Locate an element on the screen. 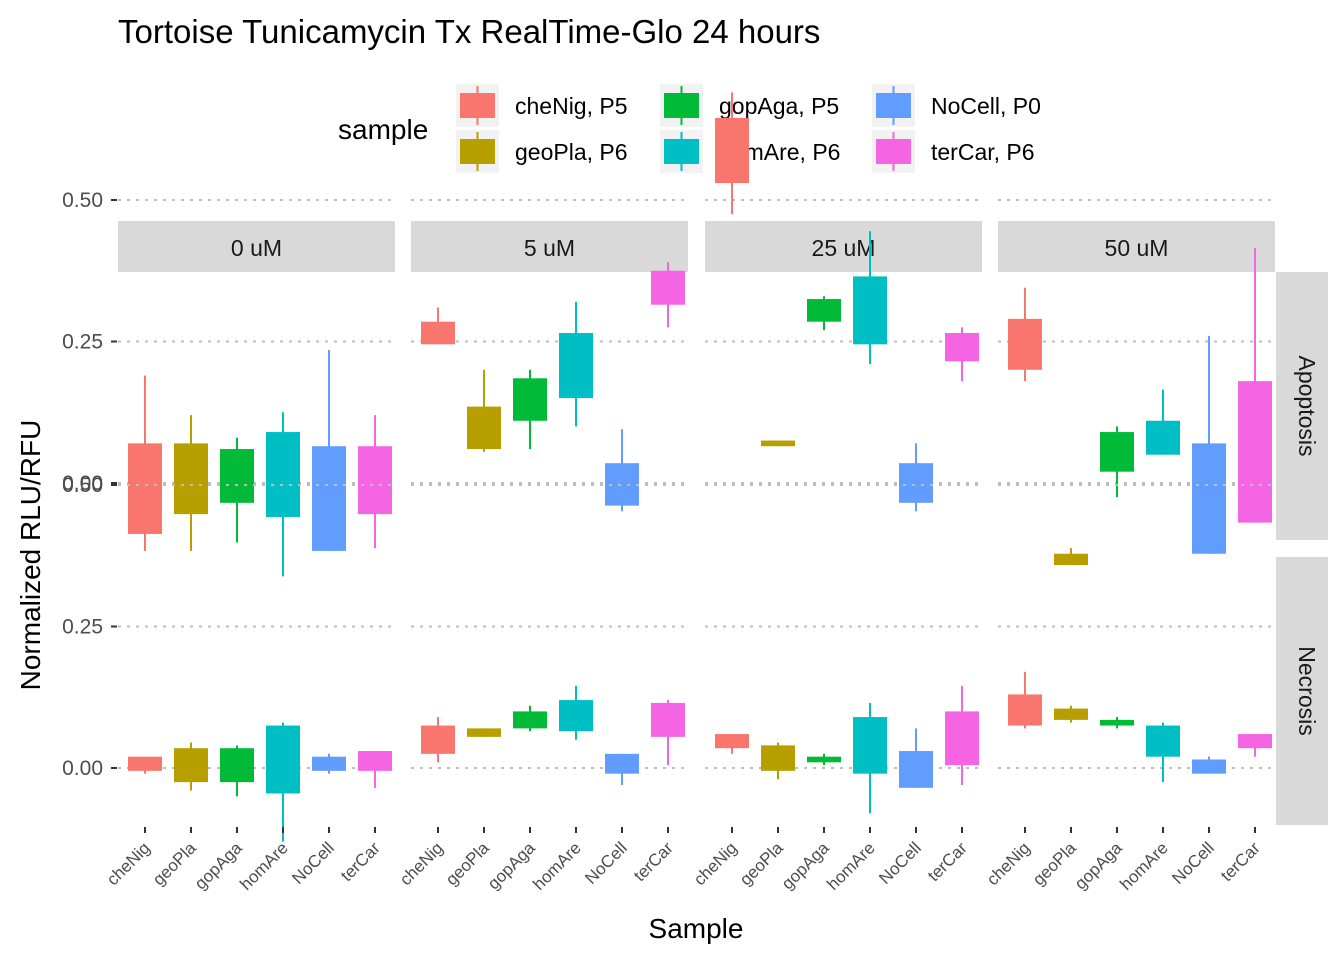  legend-key is located at coordinates (681, 151).